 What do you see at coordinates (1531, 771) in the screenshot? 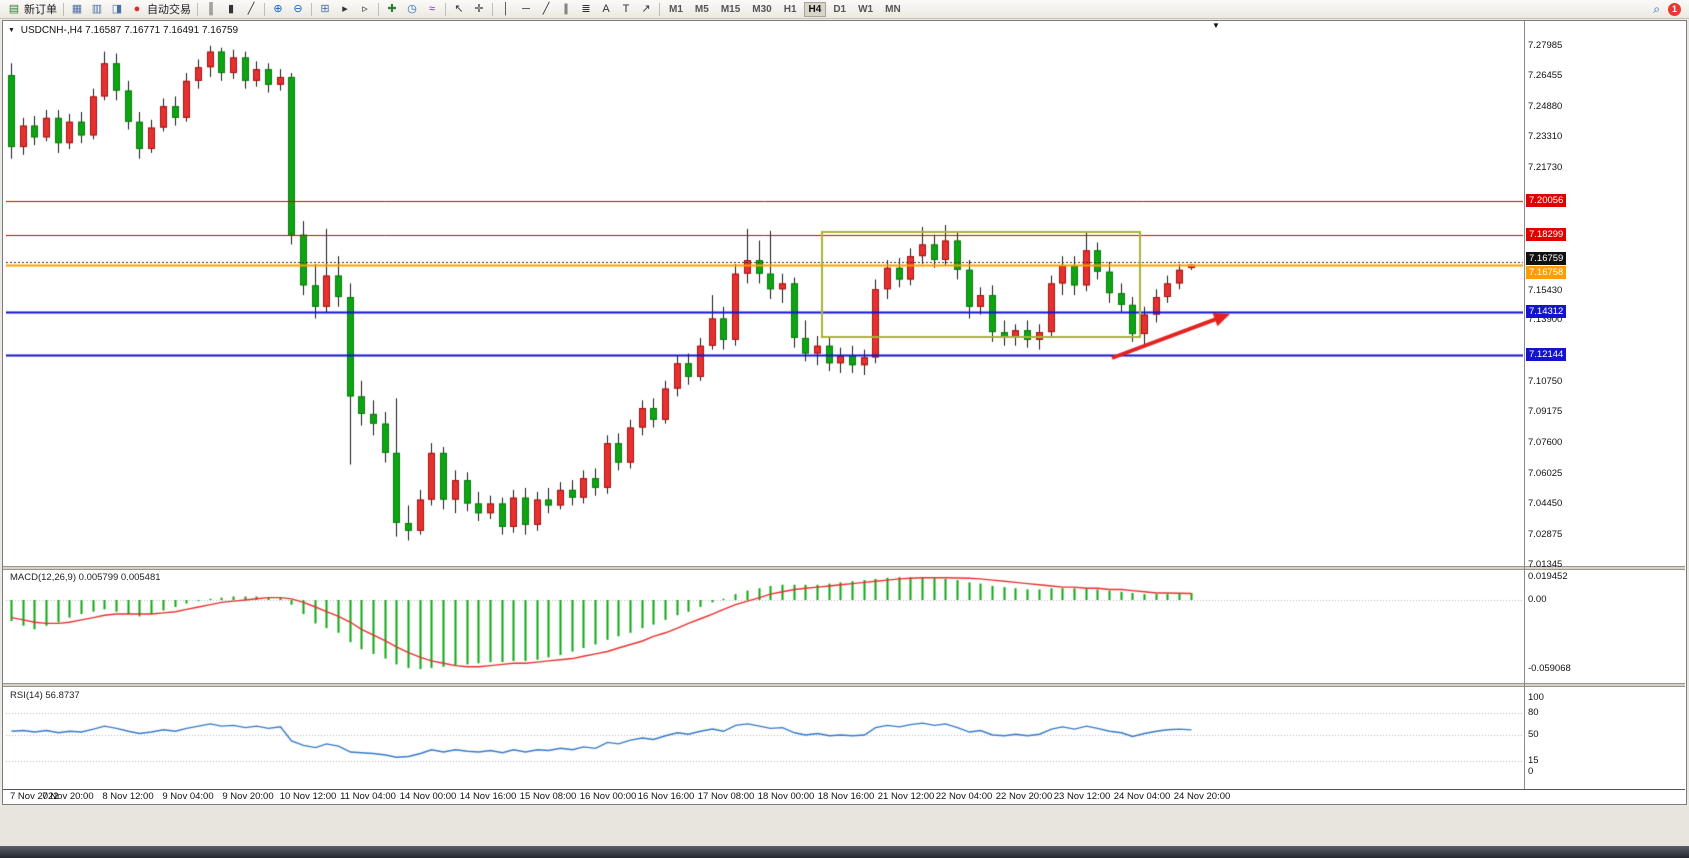
I see `rsi-axis-label: 0` at bounding box center [1531, 771].